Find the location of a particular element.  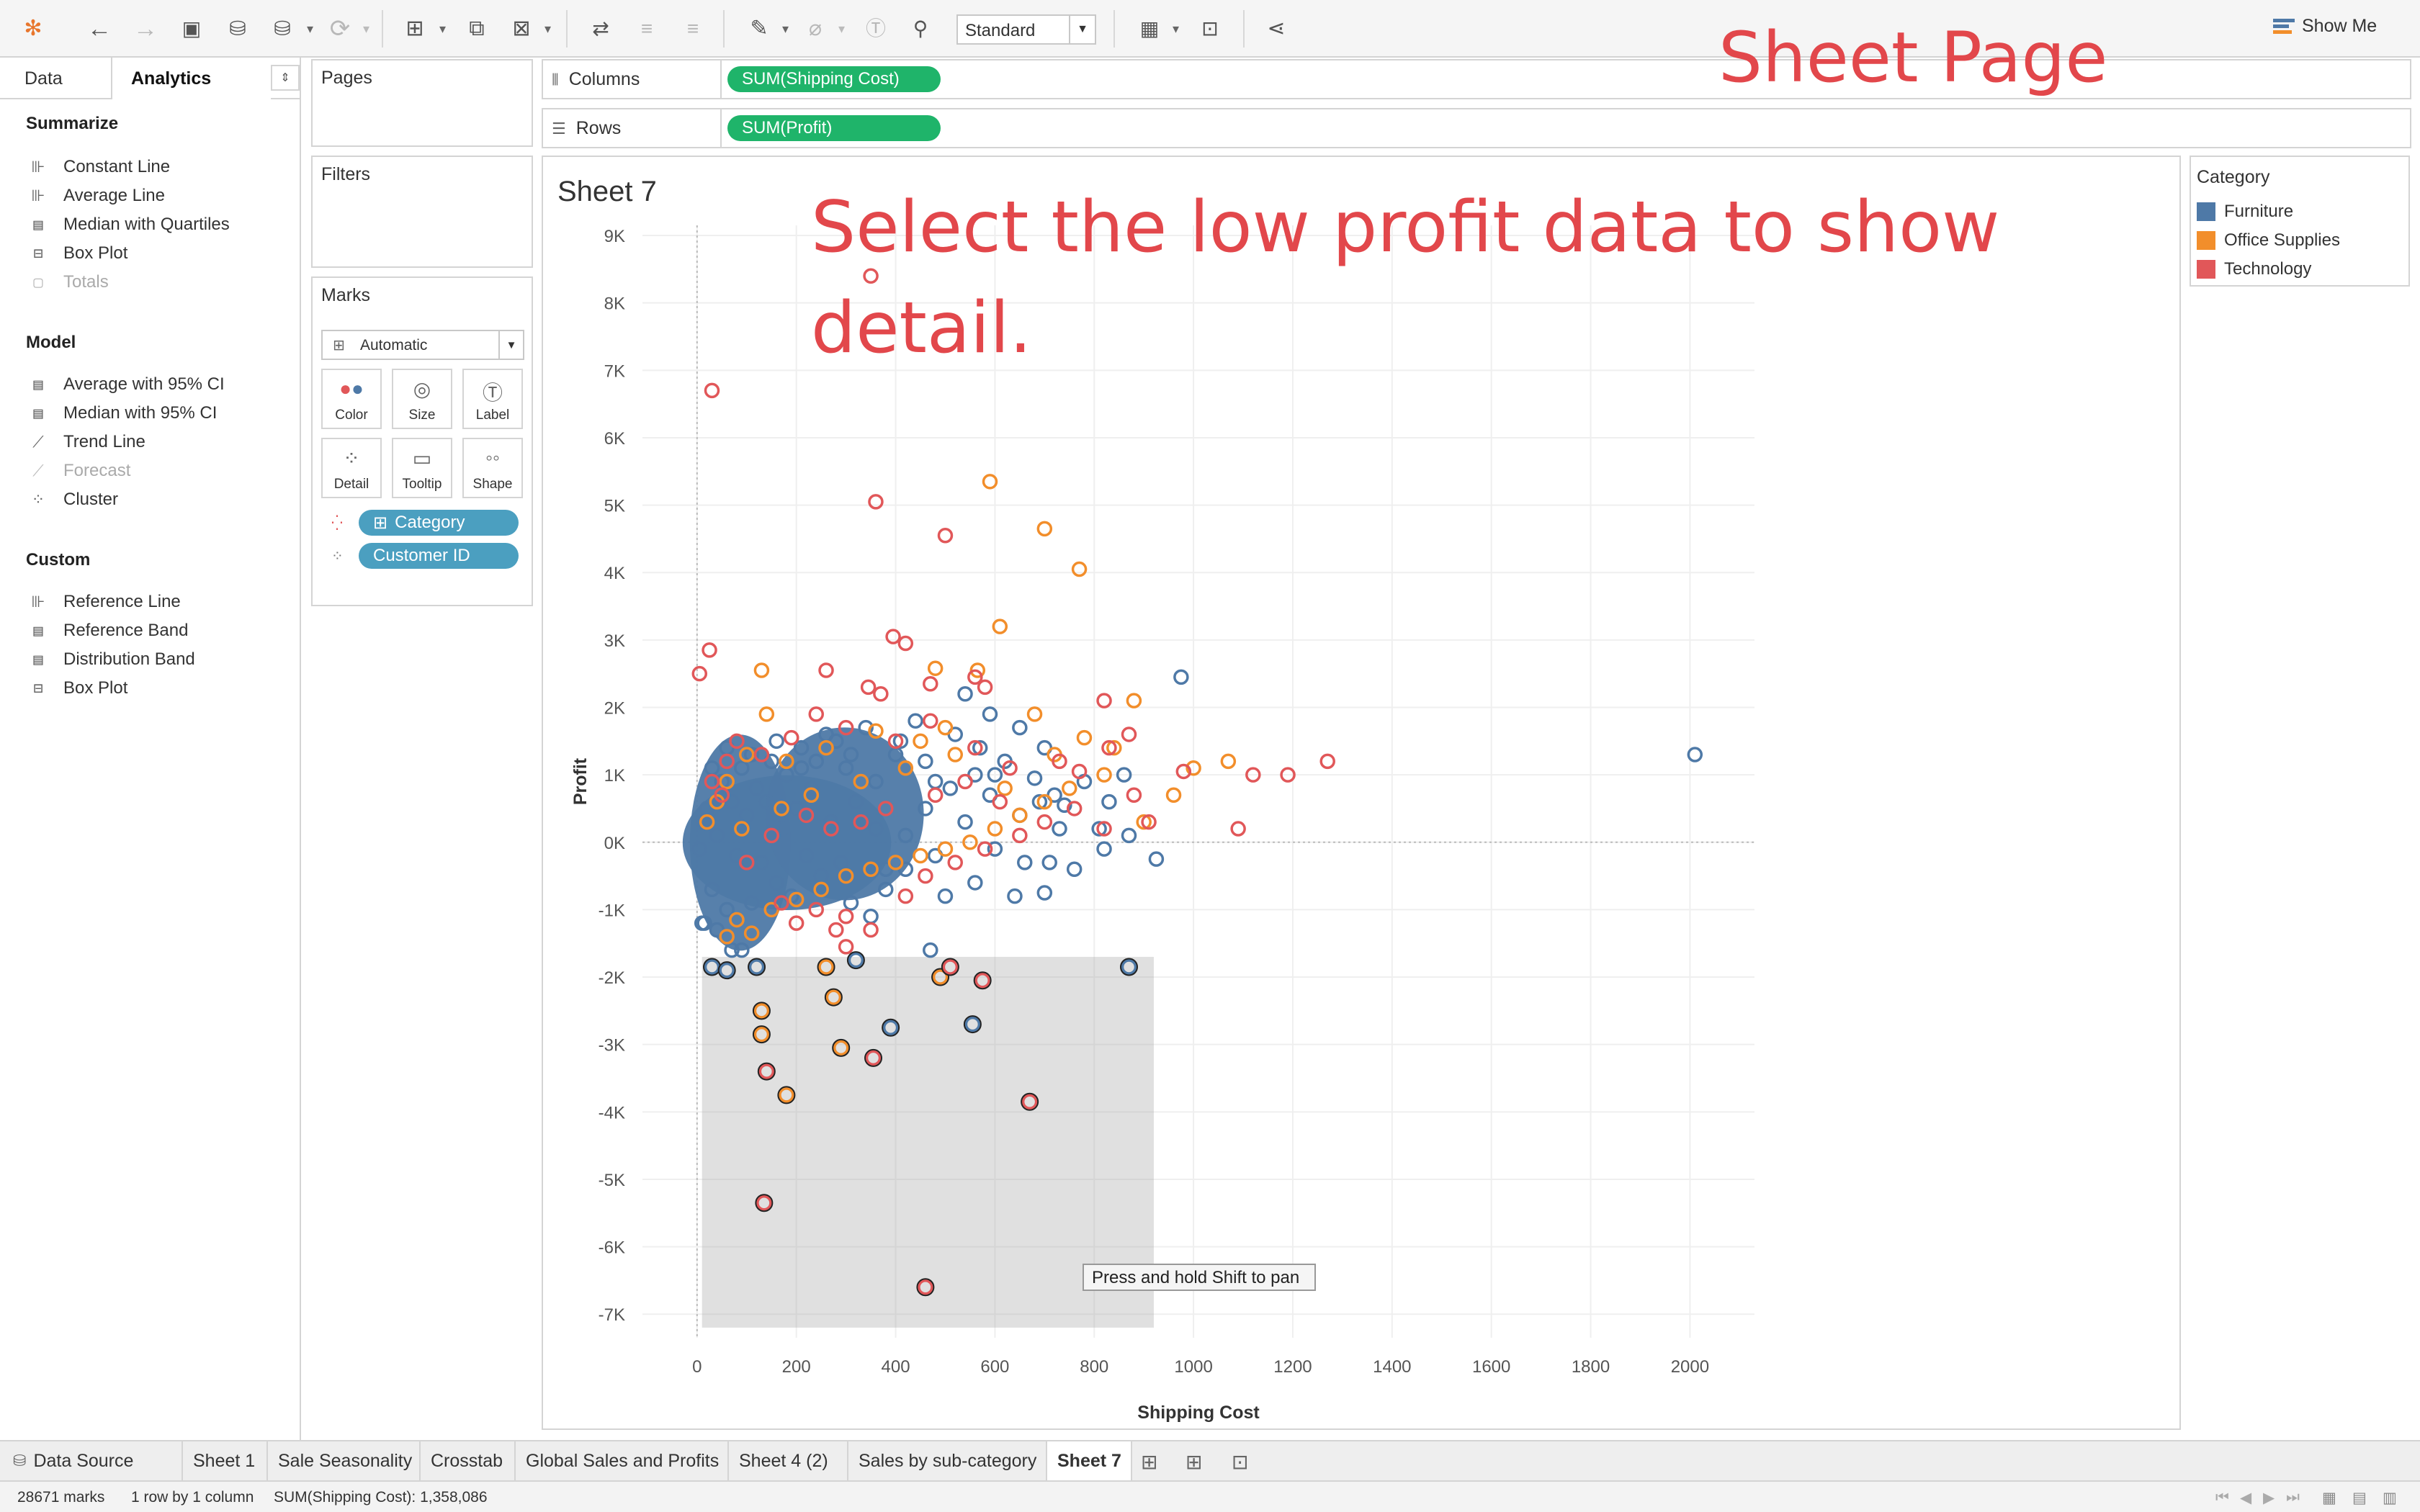

shape-button: ◦◦ Shape is located at coordinates (492, 468).